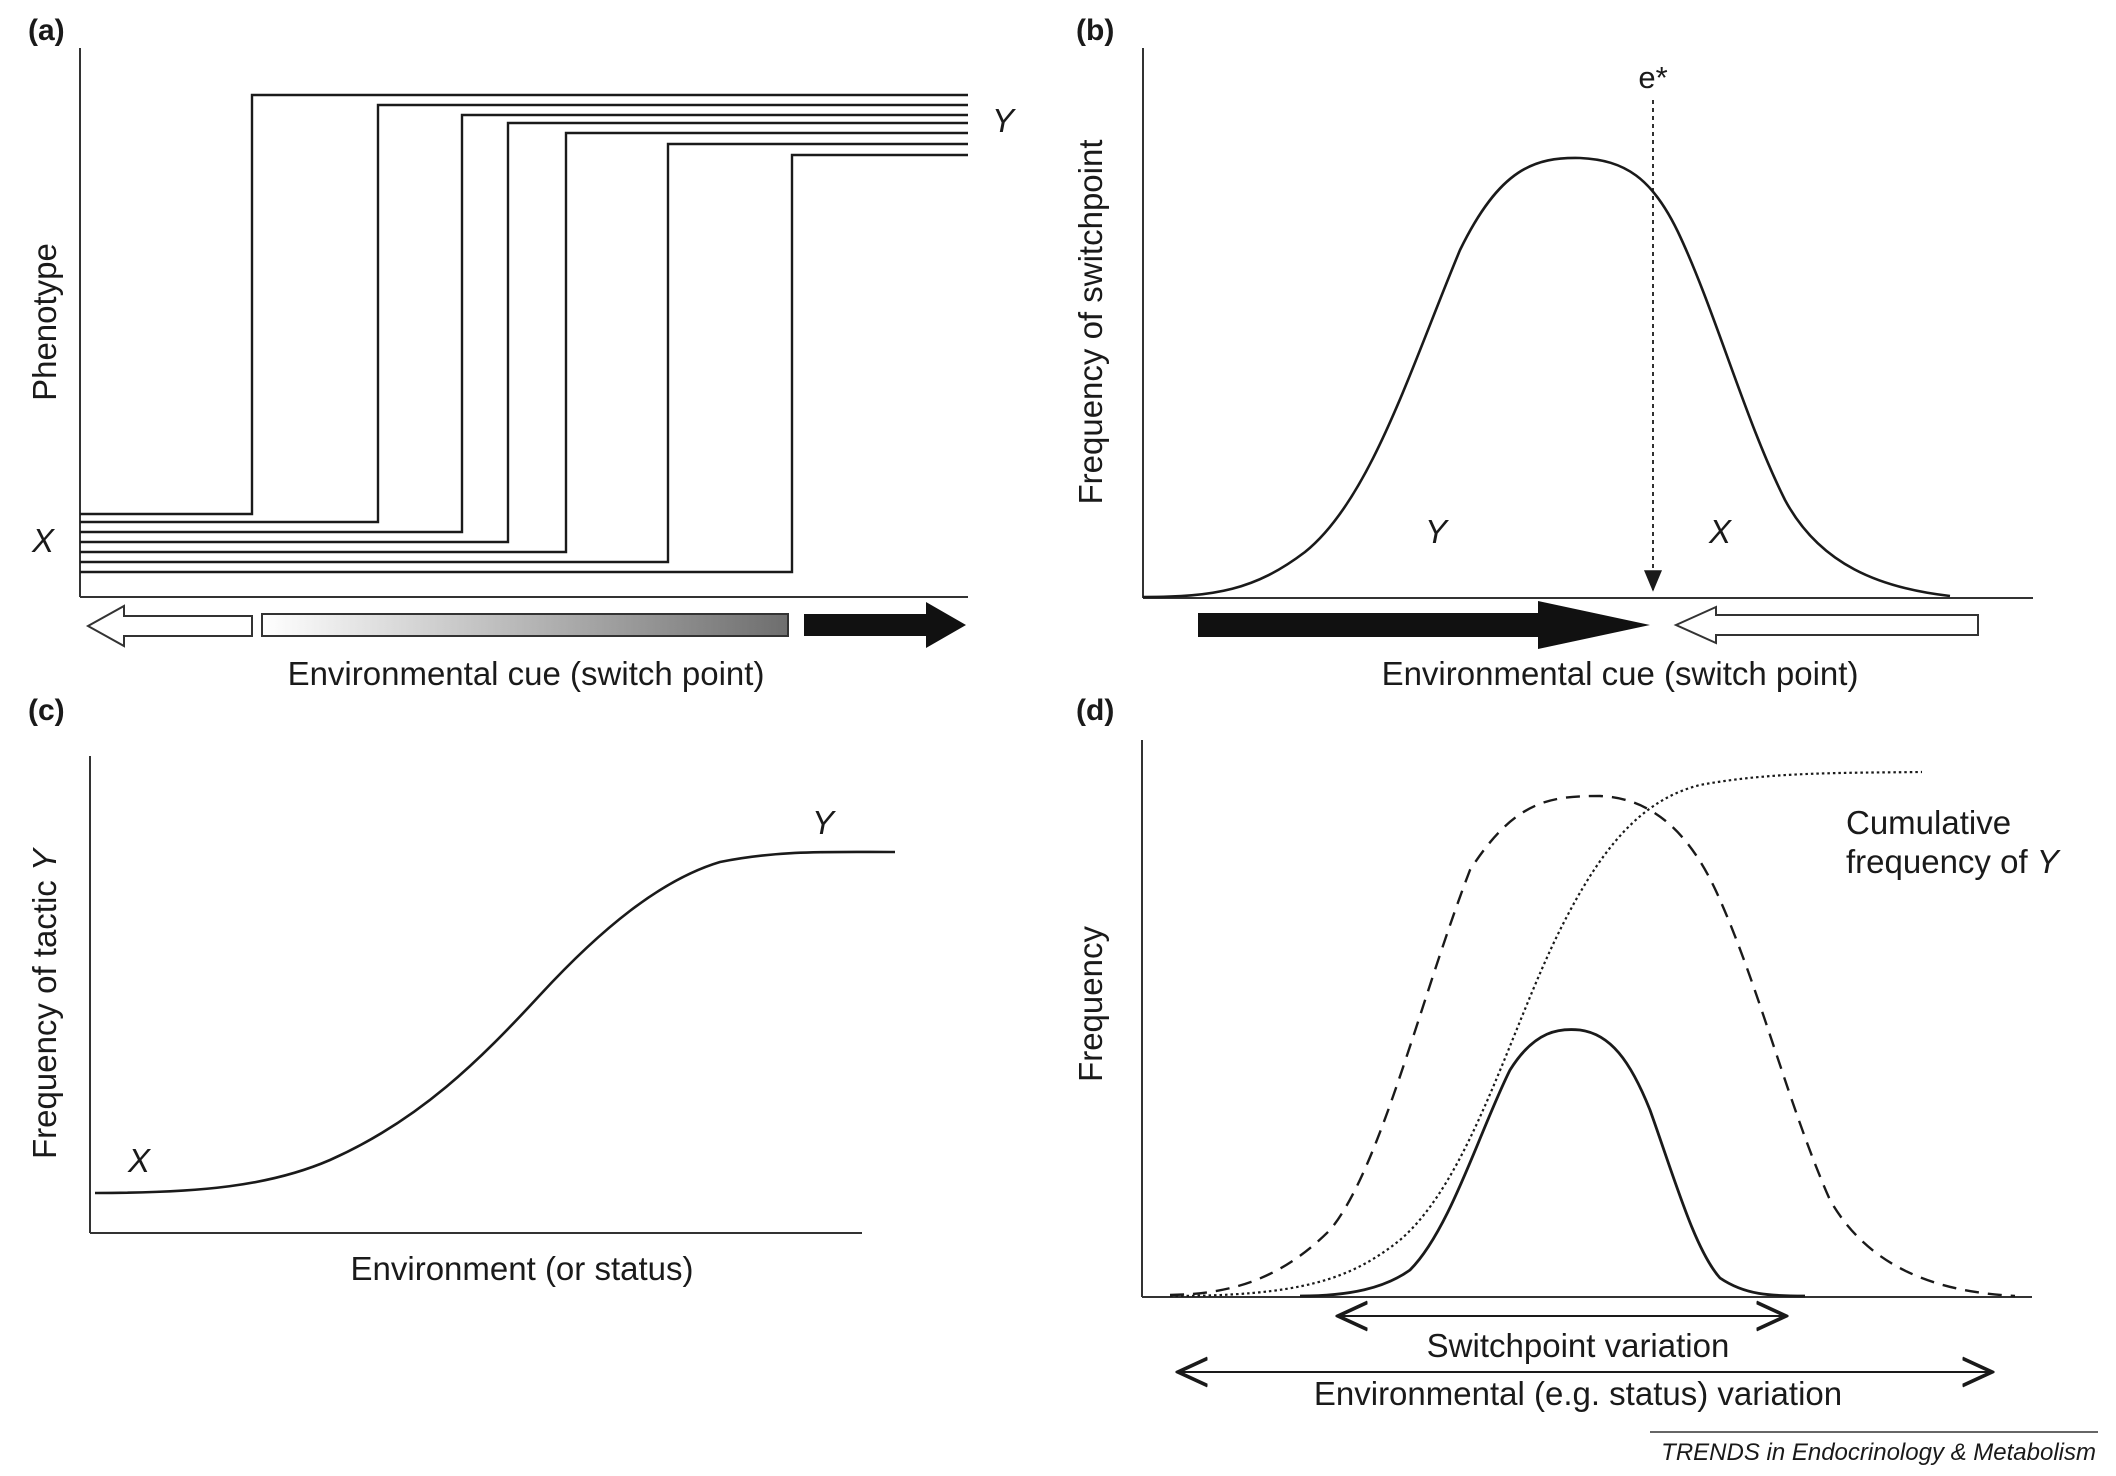  Describe the element at coordinates (1578, 1393) in the screenshot. I see `panel-d-environment-range-label: Environmental (e.g. status) variation` at that location.